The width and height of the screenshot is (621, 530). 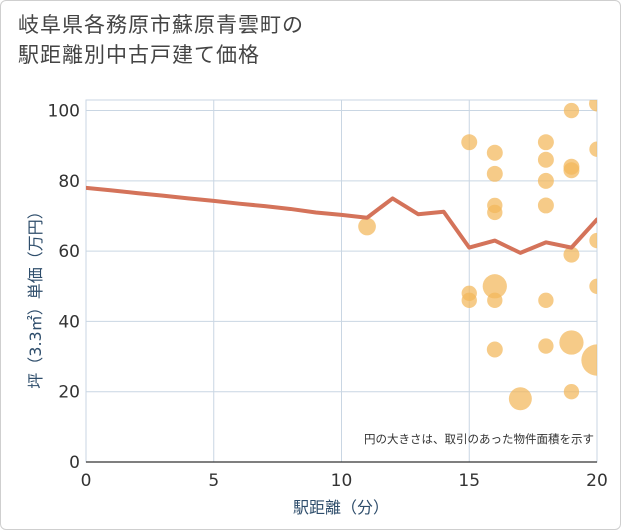 What do you see at coordinates (469, 481) in the screenshot?
I see `x-tick-label: 15` at bounding box center [469, 481].